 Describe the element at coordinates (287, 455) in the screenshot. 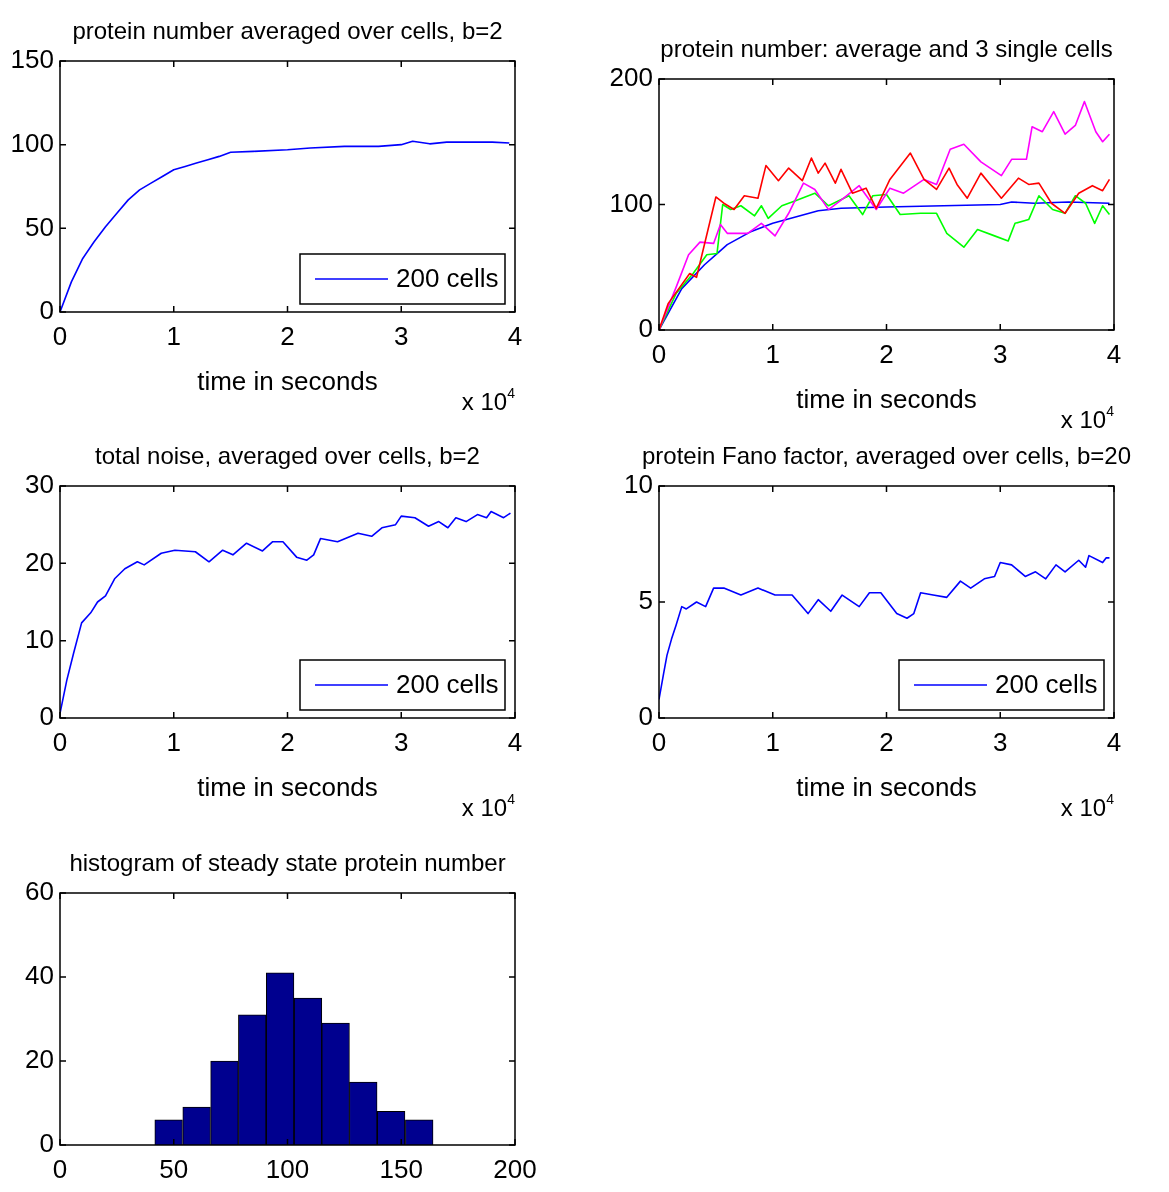

I see `chart-title: total noise, averaged over cells, b=2` at that location.